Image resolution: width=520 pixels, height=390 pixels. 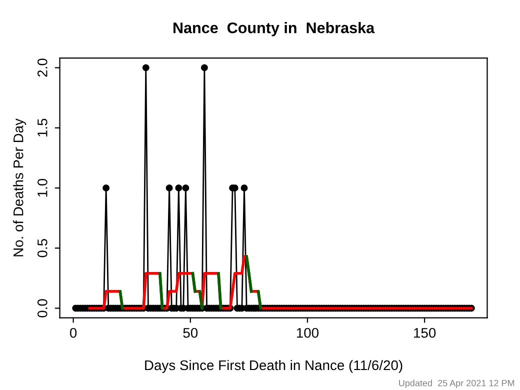 I want to click on y-tick-label: 2.0, so click(x=42, y=67).